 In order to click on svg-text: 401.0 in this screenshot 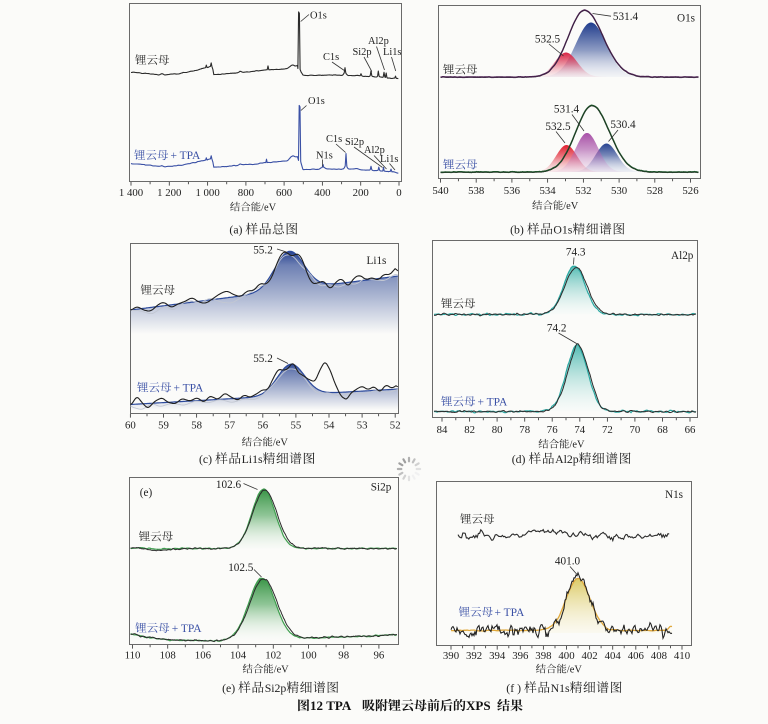, I will do `click(568, 562)`.